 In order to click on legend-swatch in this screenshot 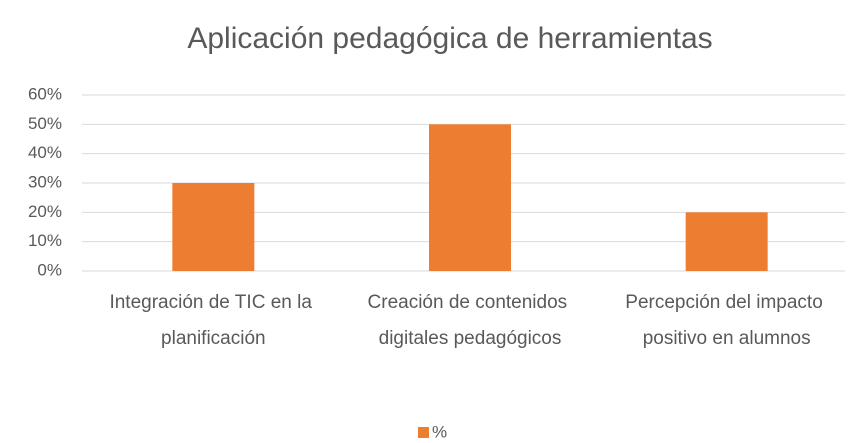, I will do `click(423, 432)`.